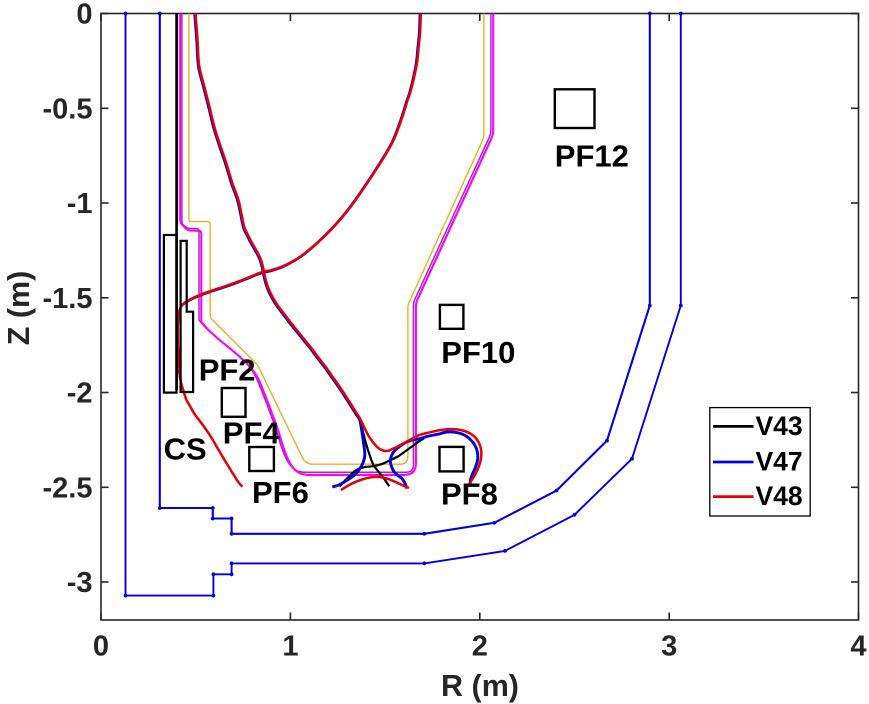 This screenshot has width=869, height=704. What do you see at coordinates (469, 494) in the screenshot?
I see `svg-text: PF8` at bounding box center [469, 494].